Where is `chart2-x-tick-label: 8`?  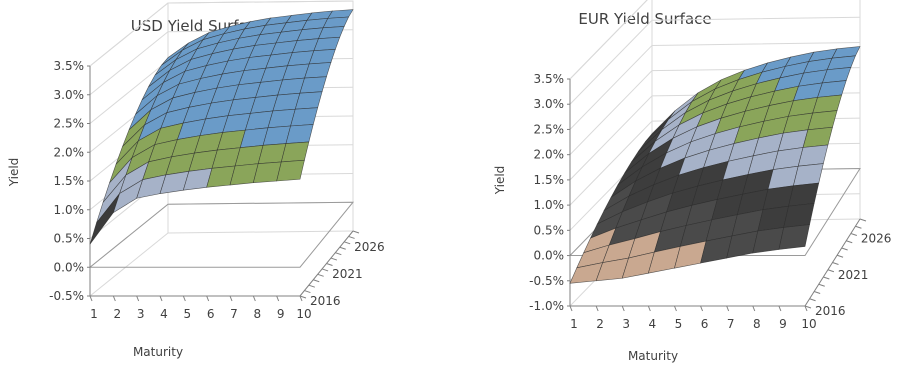
chart2-x-tick-label: 8 is located at coordinates (757, 324).